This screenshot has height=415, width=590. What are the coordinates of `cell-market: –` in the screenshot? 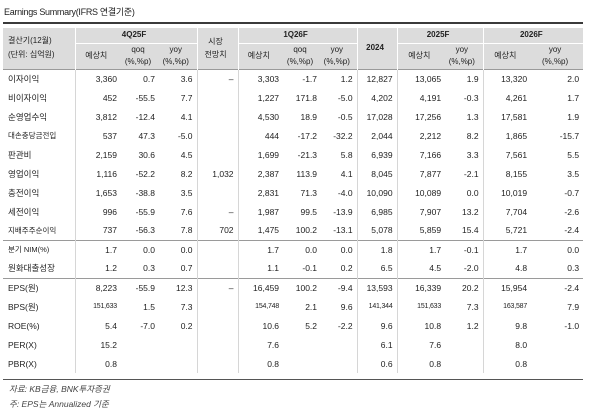 It's located at (217, 287).